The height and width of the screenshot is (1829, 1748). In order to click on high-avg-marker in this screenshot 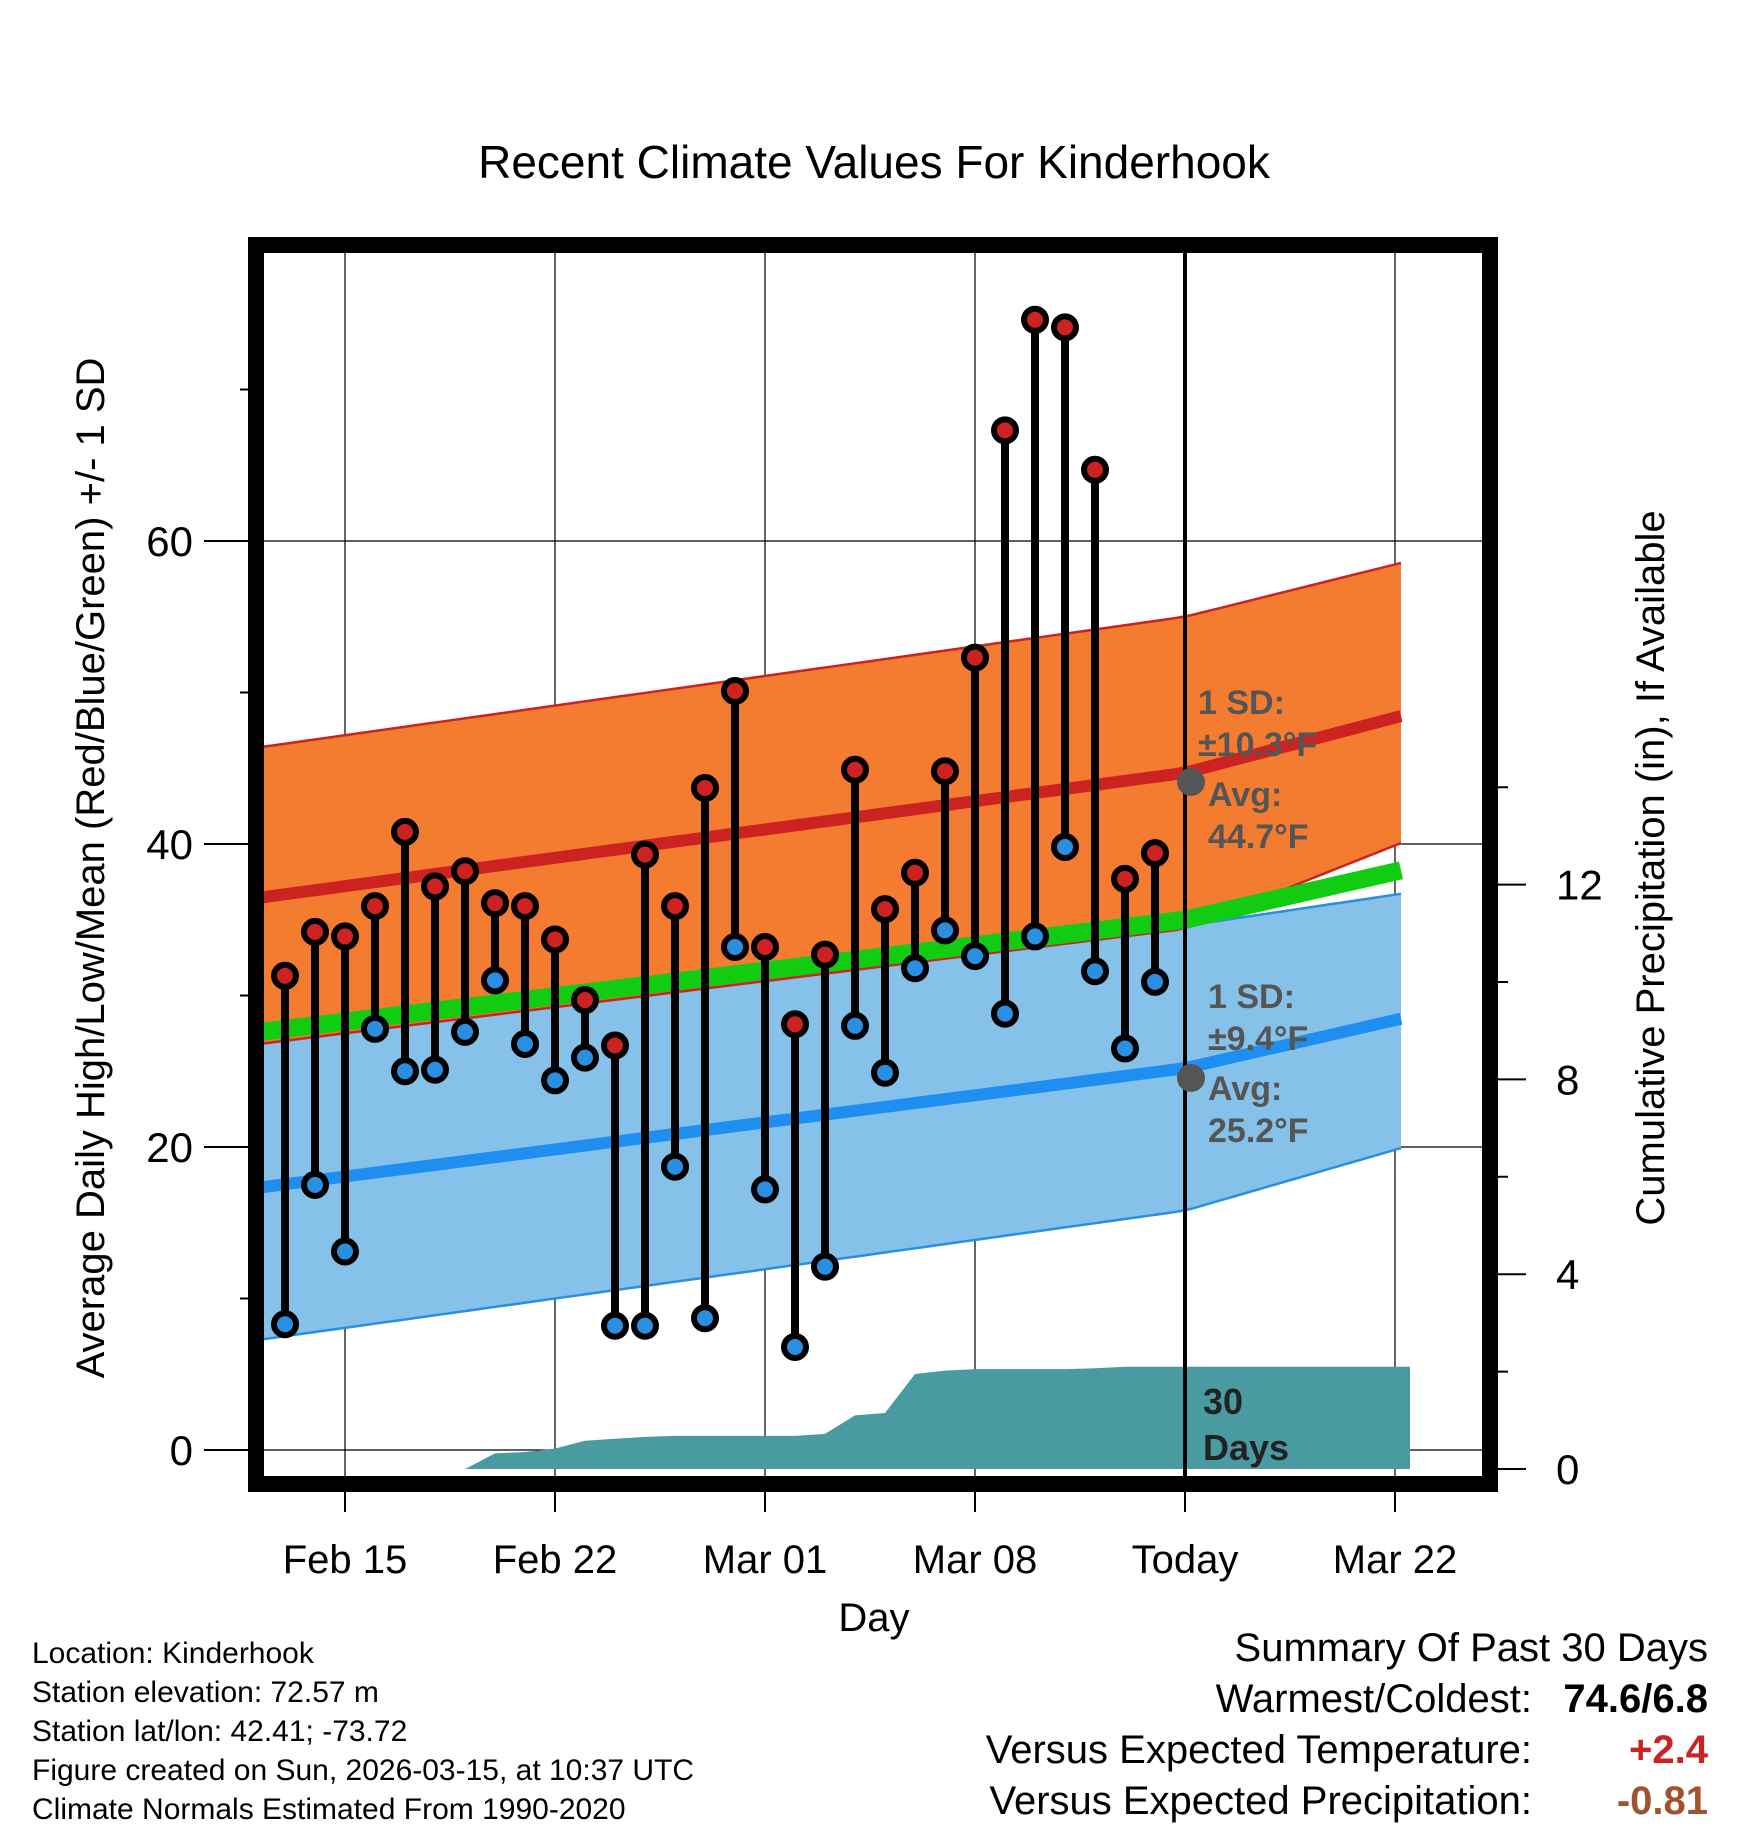, I will do `click(1191, 782)`.